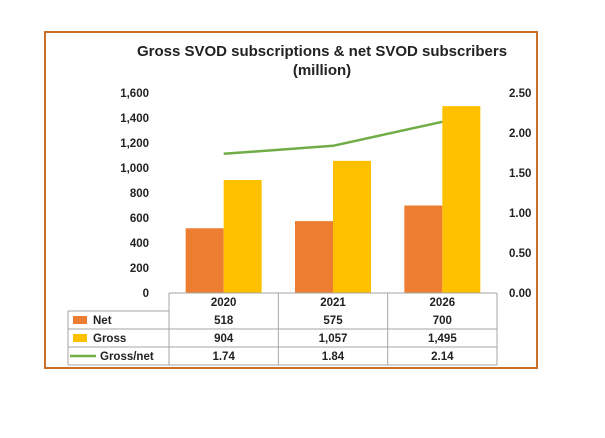 The height and width of the screenshot is (438, 605). Describe the element at coordinates (520, 94) in the screenshot. I see `y-right-tick-label: 2.50` at that location.